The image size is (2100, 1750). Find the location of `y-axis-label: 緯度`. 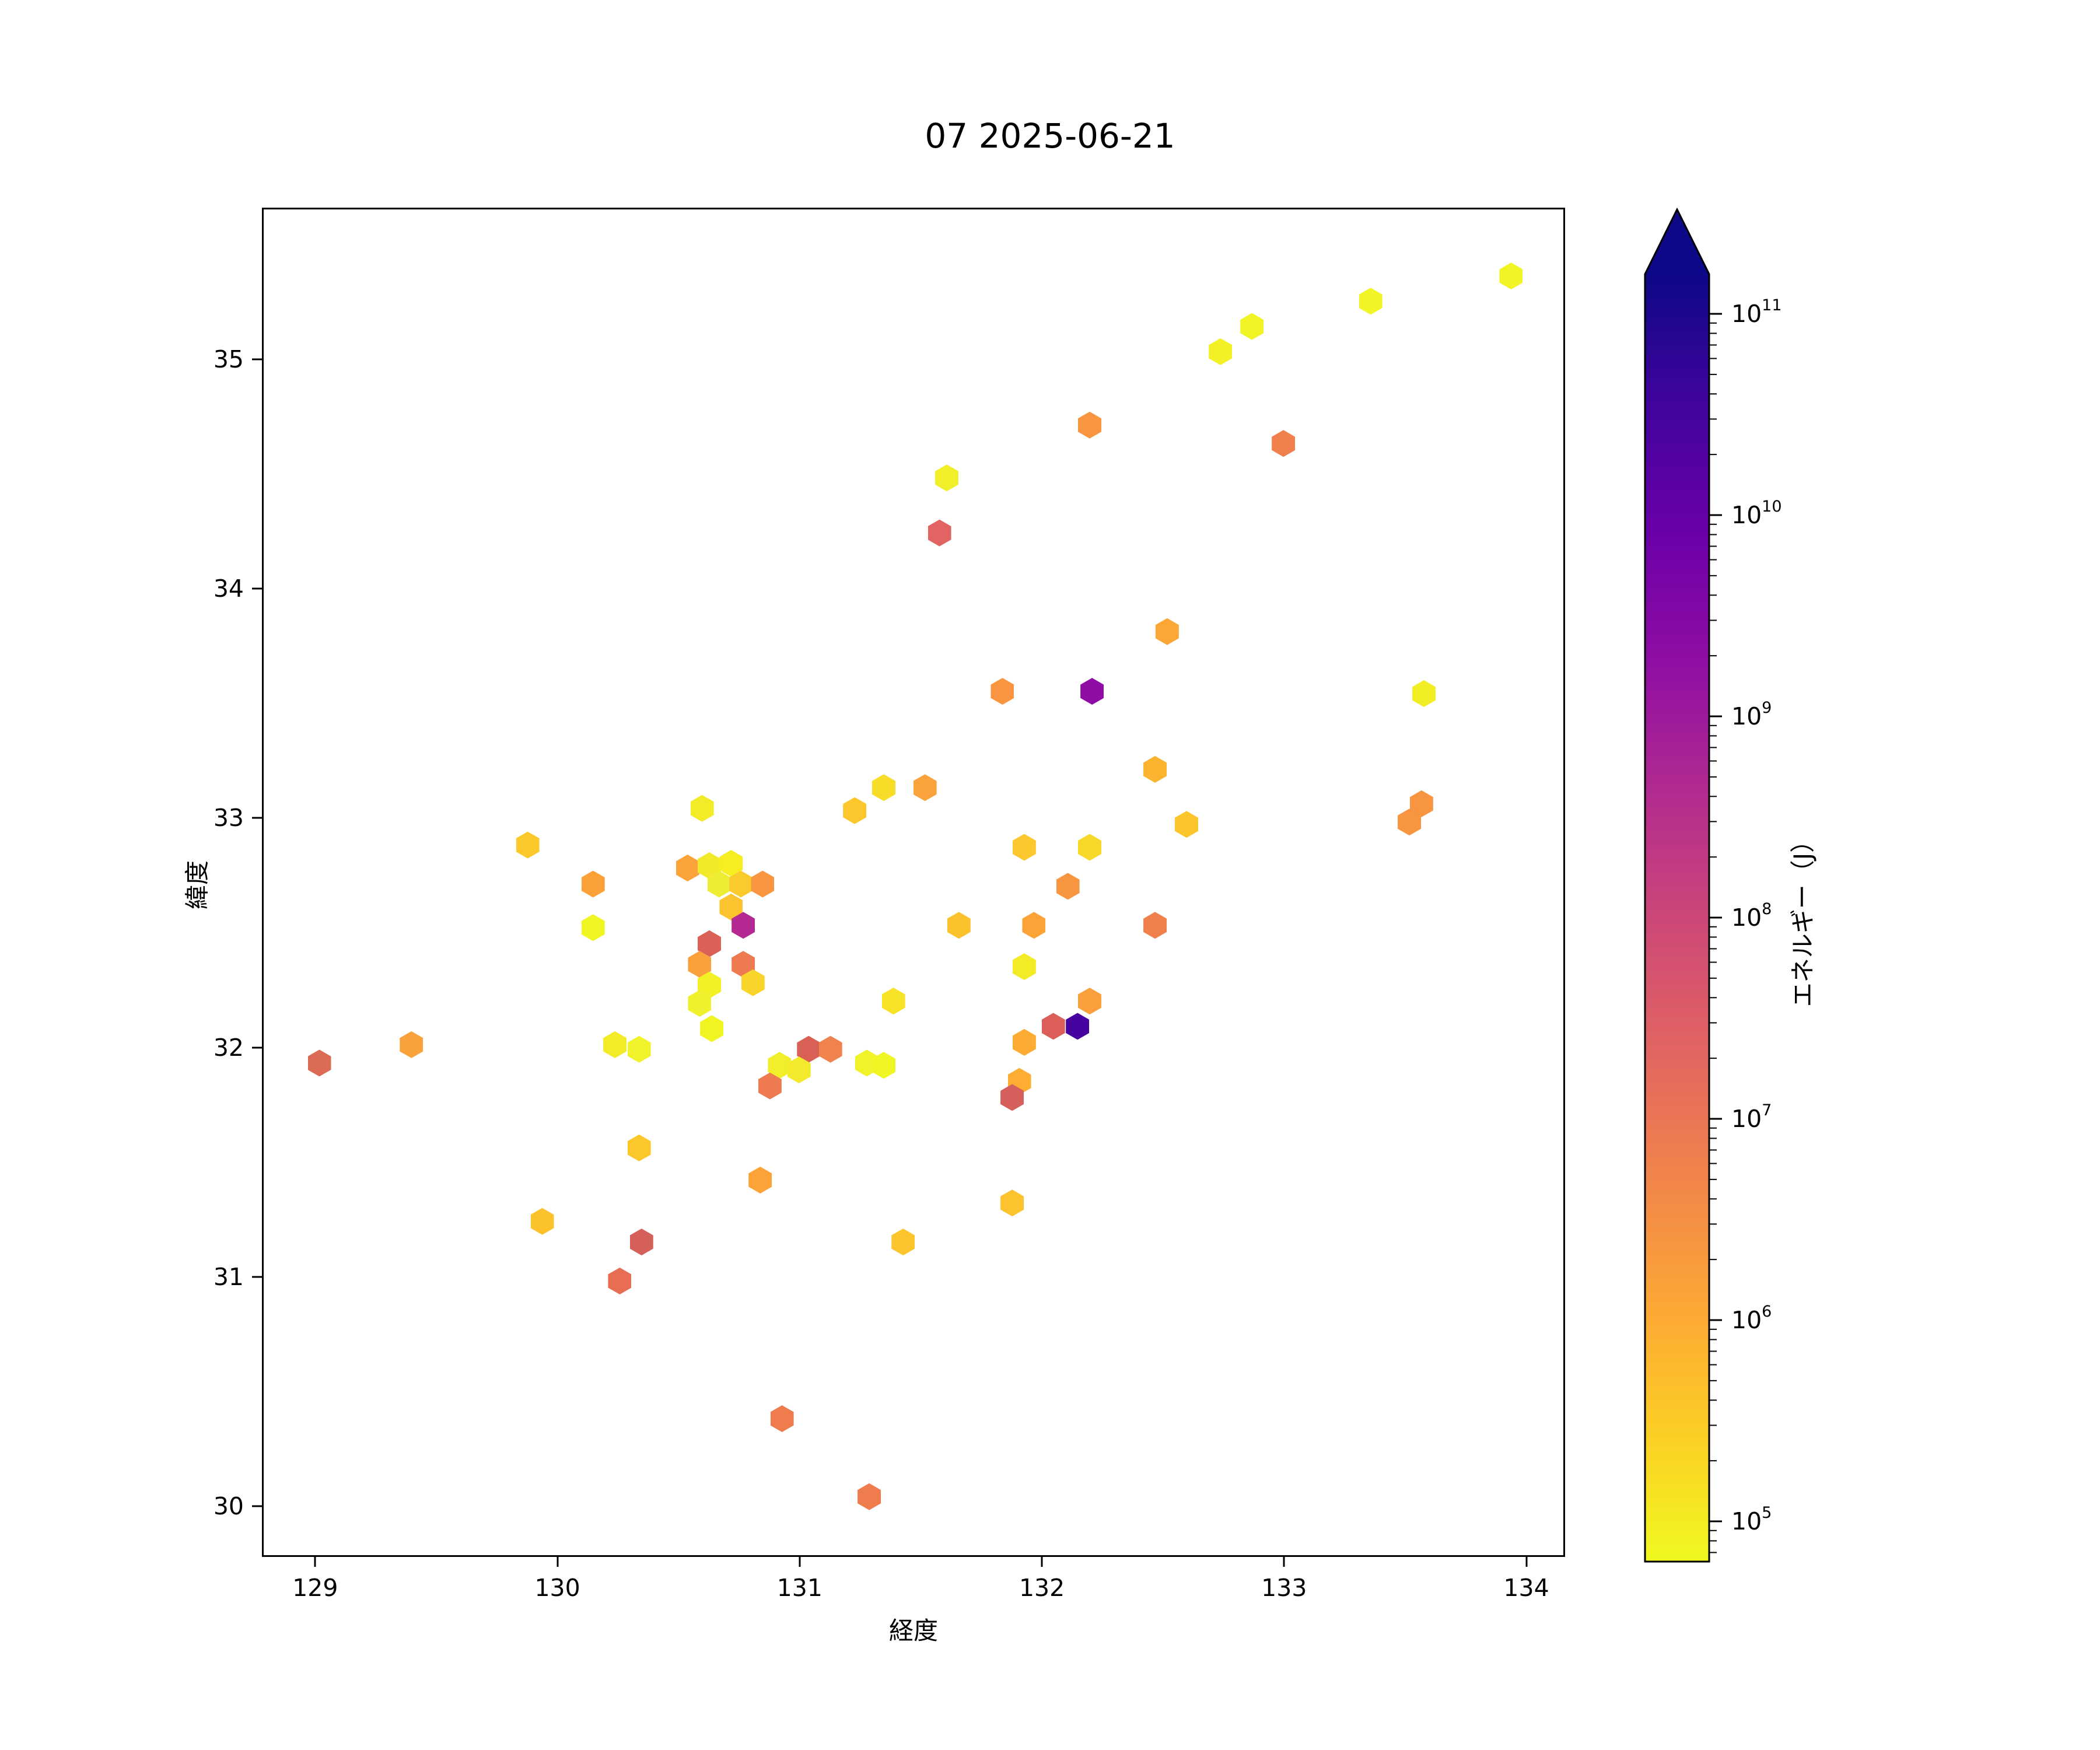

y-axis-label: 緯度 is located at coordinates (197, 885).